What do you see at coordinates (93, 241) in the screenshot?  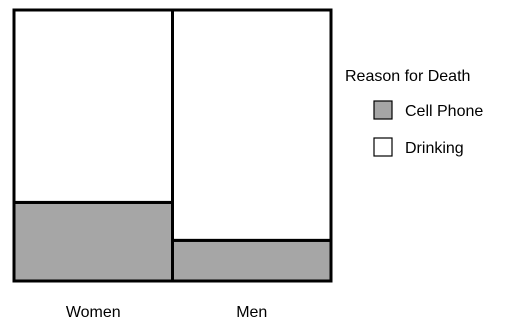 I see `bar-segment-women-cell-phone` at bounding box center [93, 241].